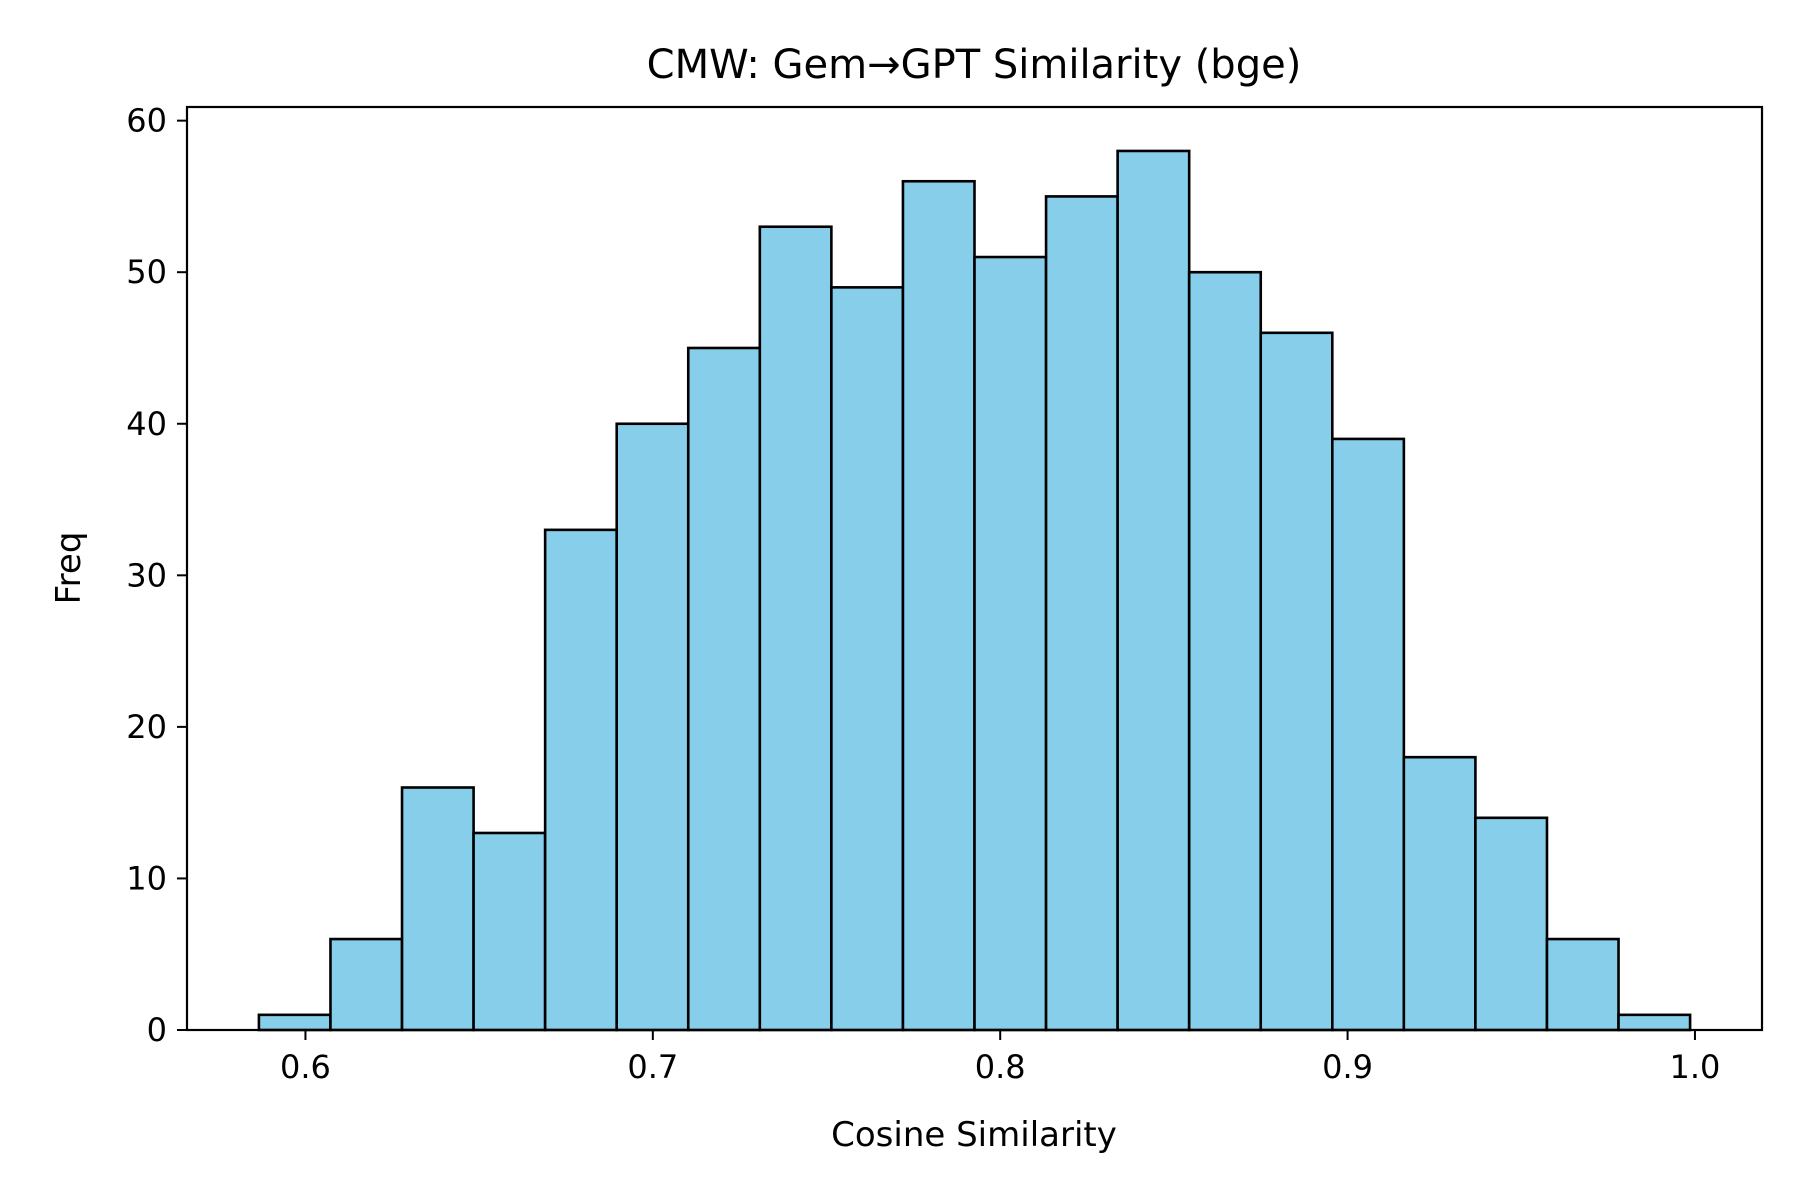 The image size is (1800, 1200). What do you see at coordinates (1695, 1067) in the screenshot?
I see `x-tick-label: 1.0` at bounding box center [1695, 1067].